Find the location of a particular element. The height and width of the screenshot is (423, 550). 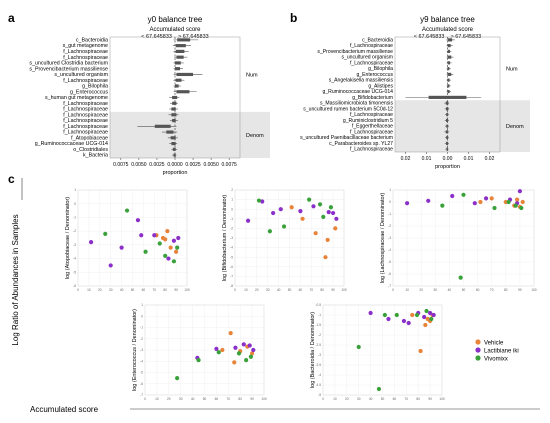

row-label: k_Bacteria is located at coordinates (95, 156).